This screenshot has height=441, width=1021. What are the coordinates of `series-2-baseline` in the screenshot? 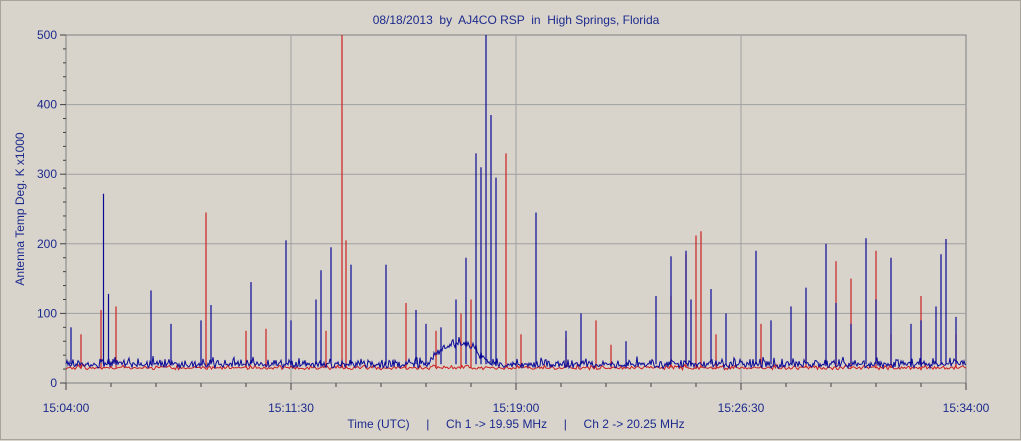 It's located at (516, 353).